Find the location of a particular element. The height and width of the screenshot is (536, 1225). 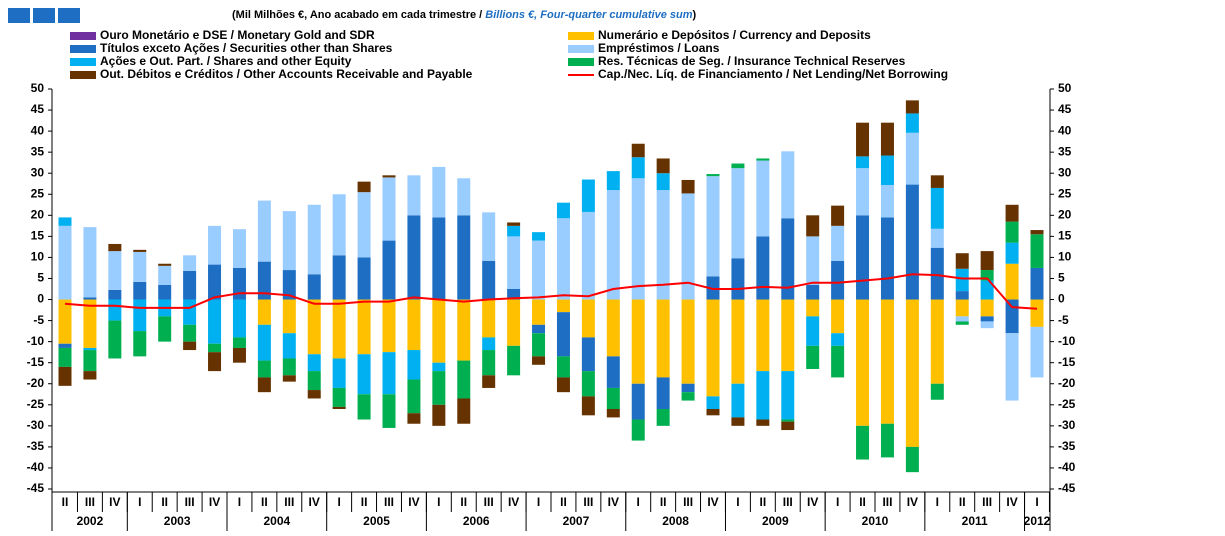

y-tick-label: 50 is located at coordinates (38, 88).